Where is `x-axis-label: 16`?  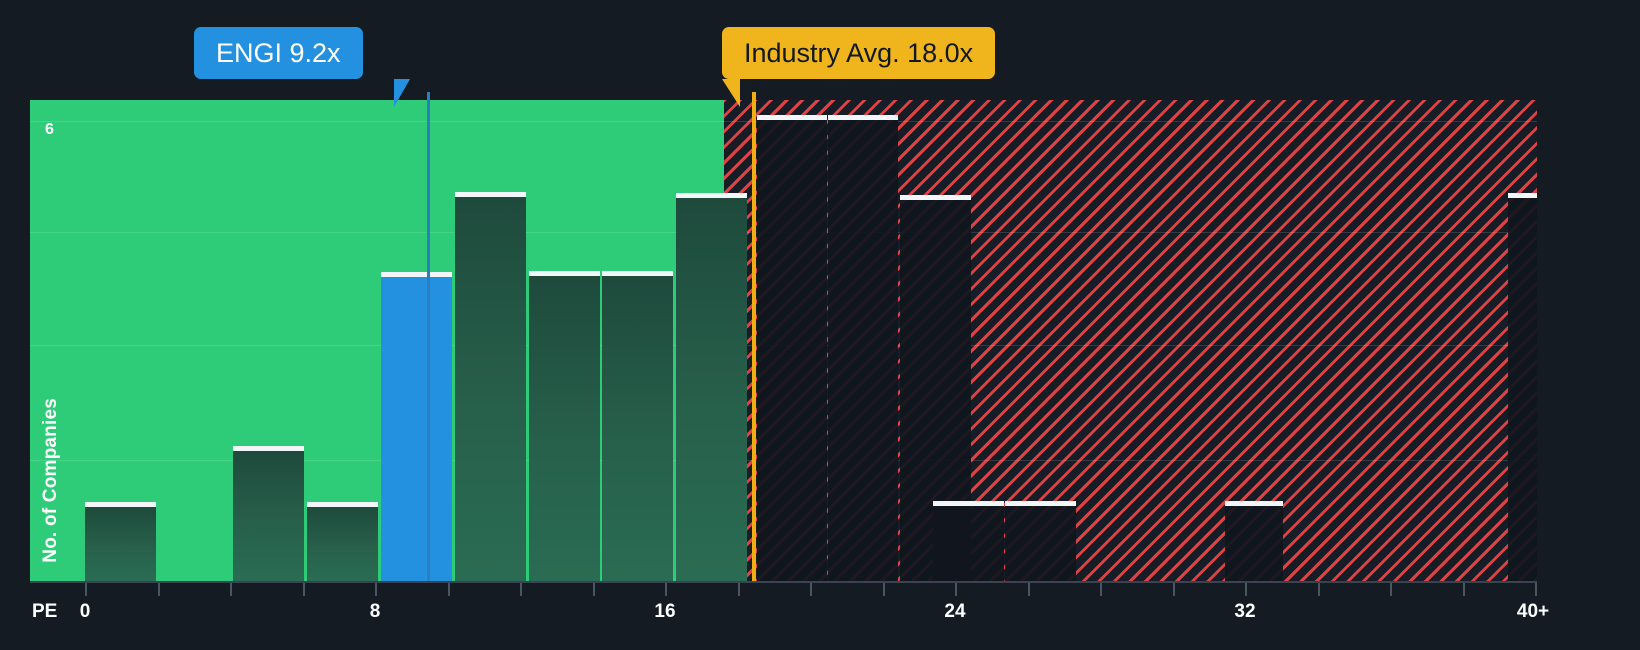
x-axis-label: 16 is located at coordinates (665, 611).